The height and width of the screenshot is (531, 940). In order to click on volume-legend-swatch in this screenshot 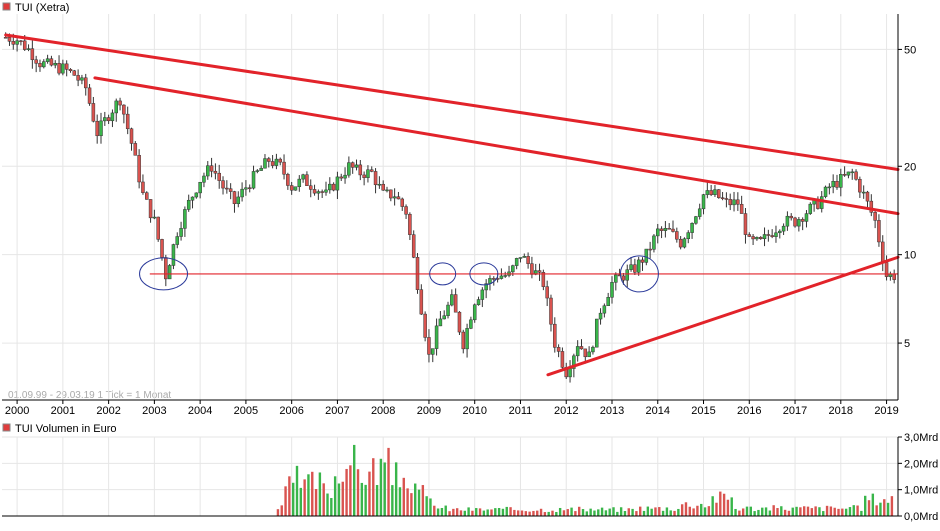, I will do `click(6, 427)`.